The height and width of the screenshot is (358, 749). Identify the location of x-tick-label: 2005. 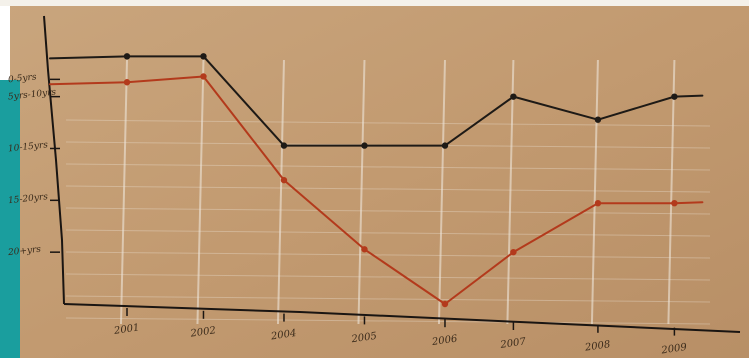
(364, 338).